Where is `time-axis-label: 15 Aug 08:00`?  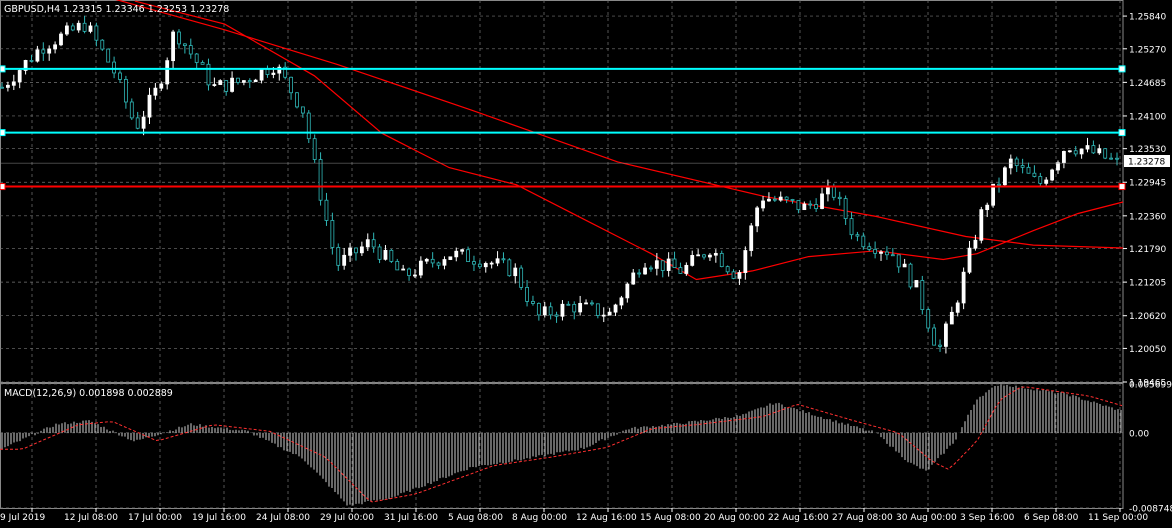 time-axis-label: 15 Aug 08:00 is located at coordinates (670, 518).